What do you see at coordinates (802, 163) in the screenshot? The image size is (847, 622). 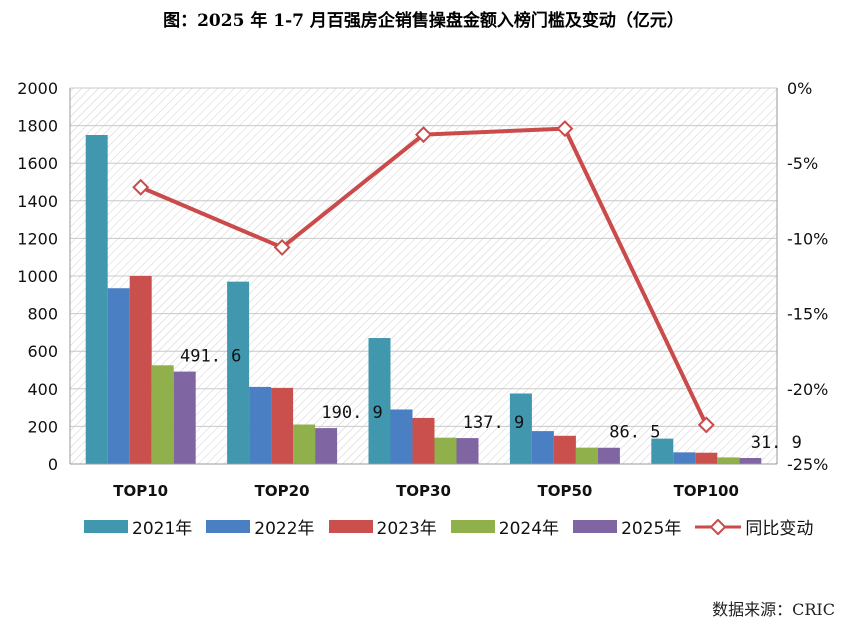 I see `y-right-tick-label: -5%` at bounding box center [802, 163].